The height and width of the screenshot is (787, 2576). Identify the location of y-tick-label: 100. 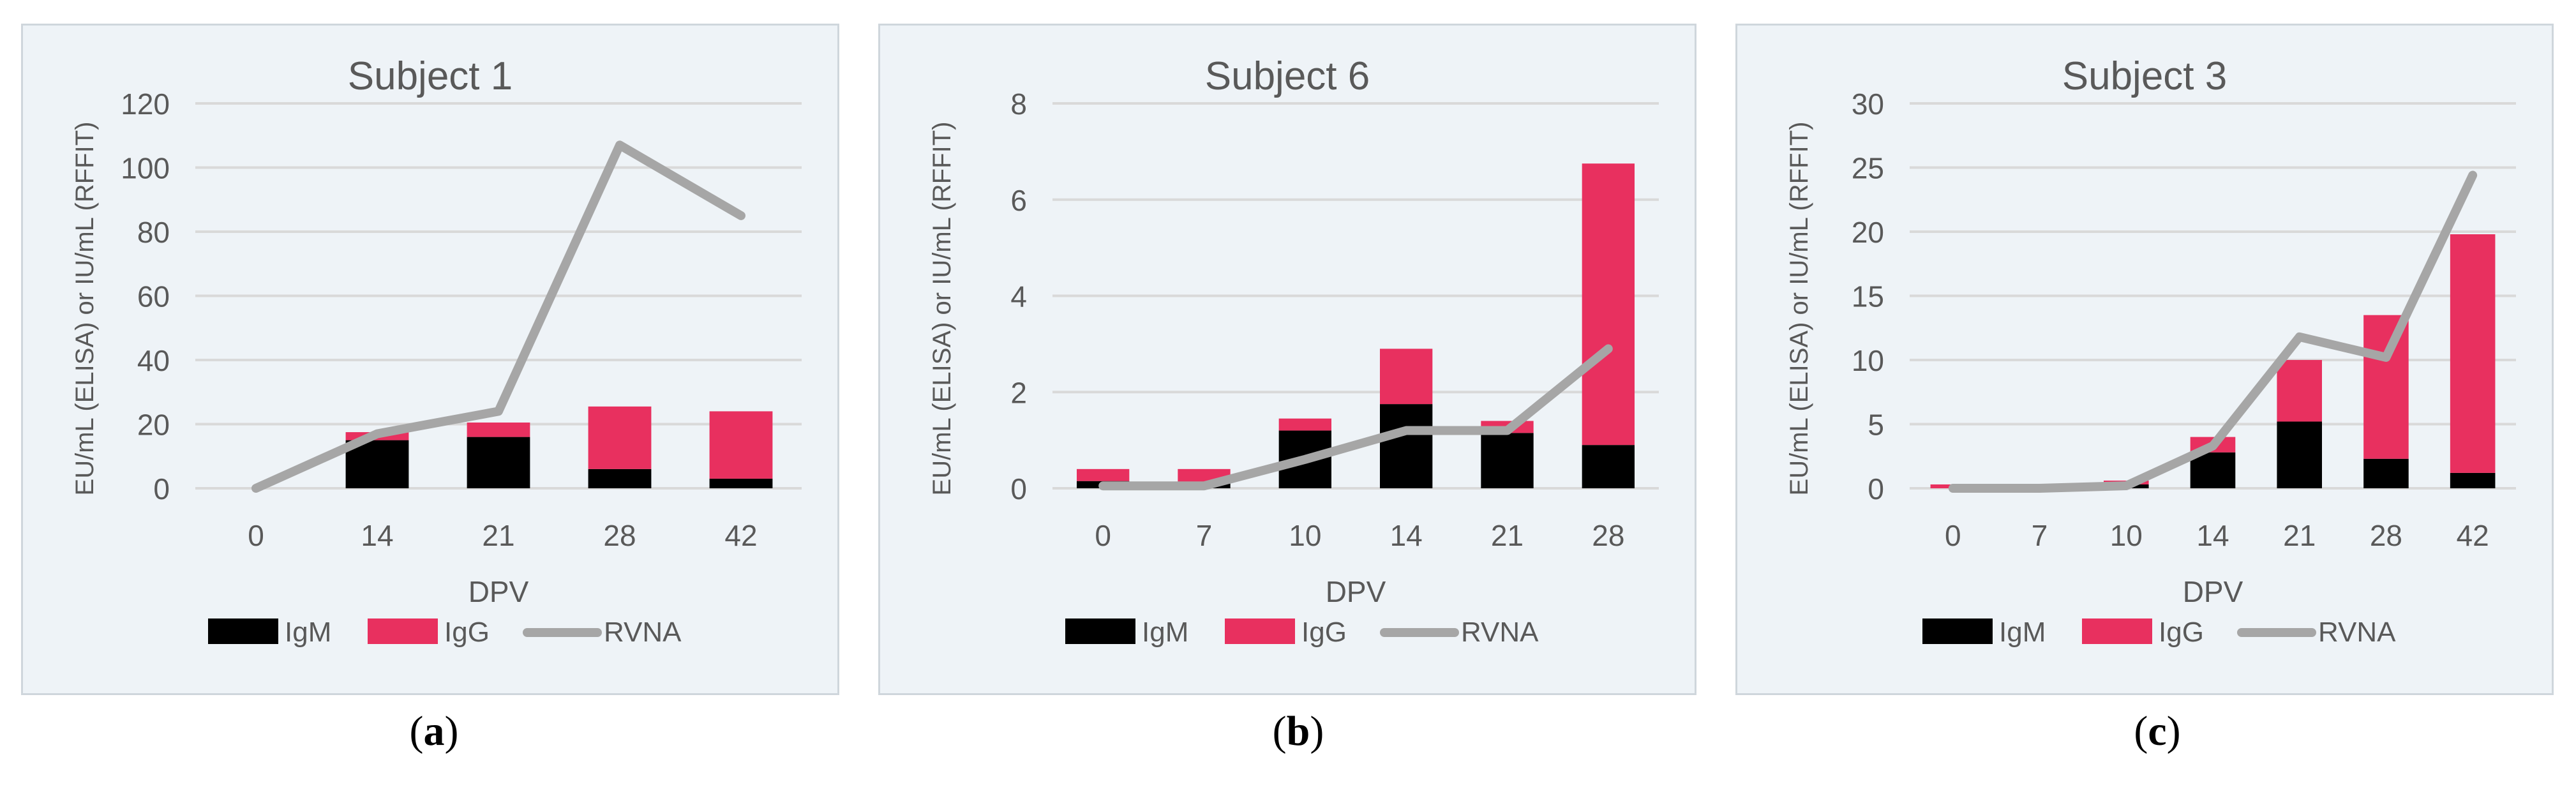
(145, 168).